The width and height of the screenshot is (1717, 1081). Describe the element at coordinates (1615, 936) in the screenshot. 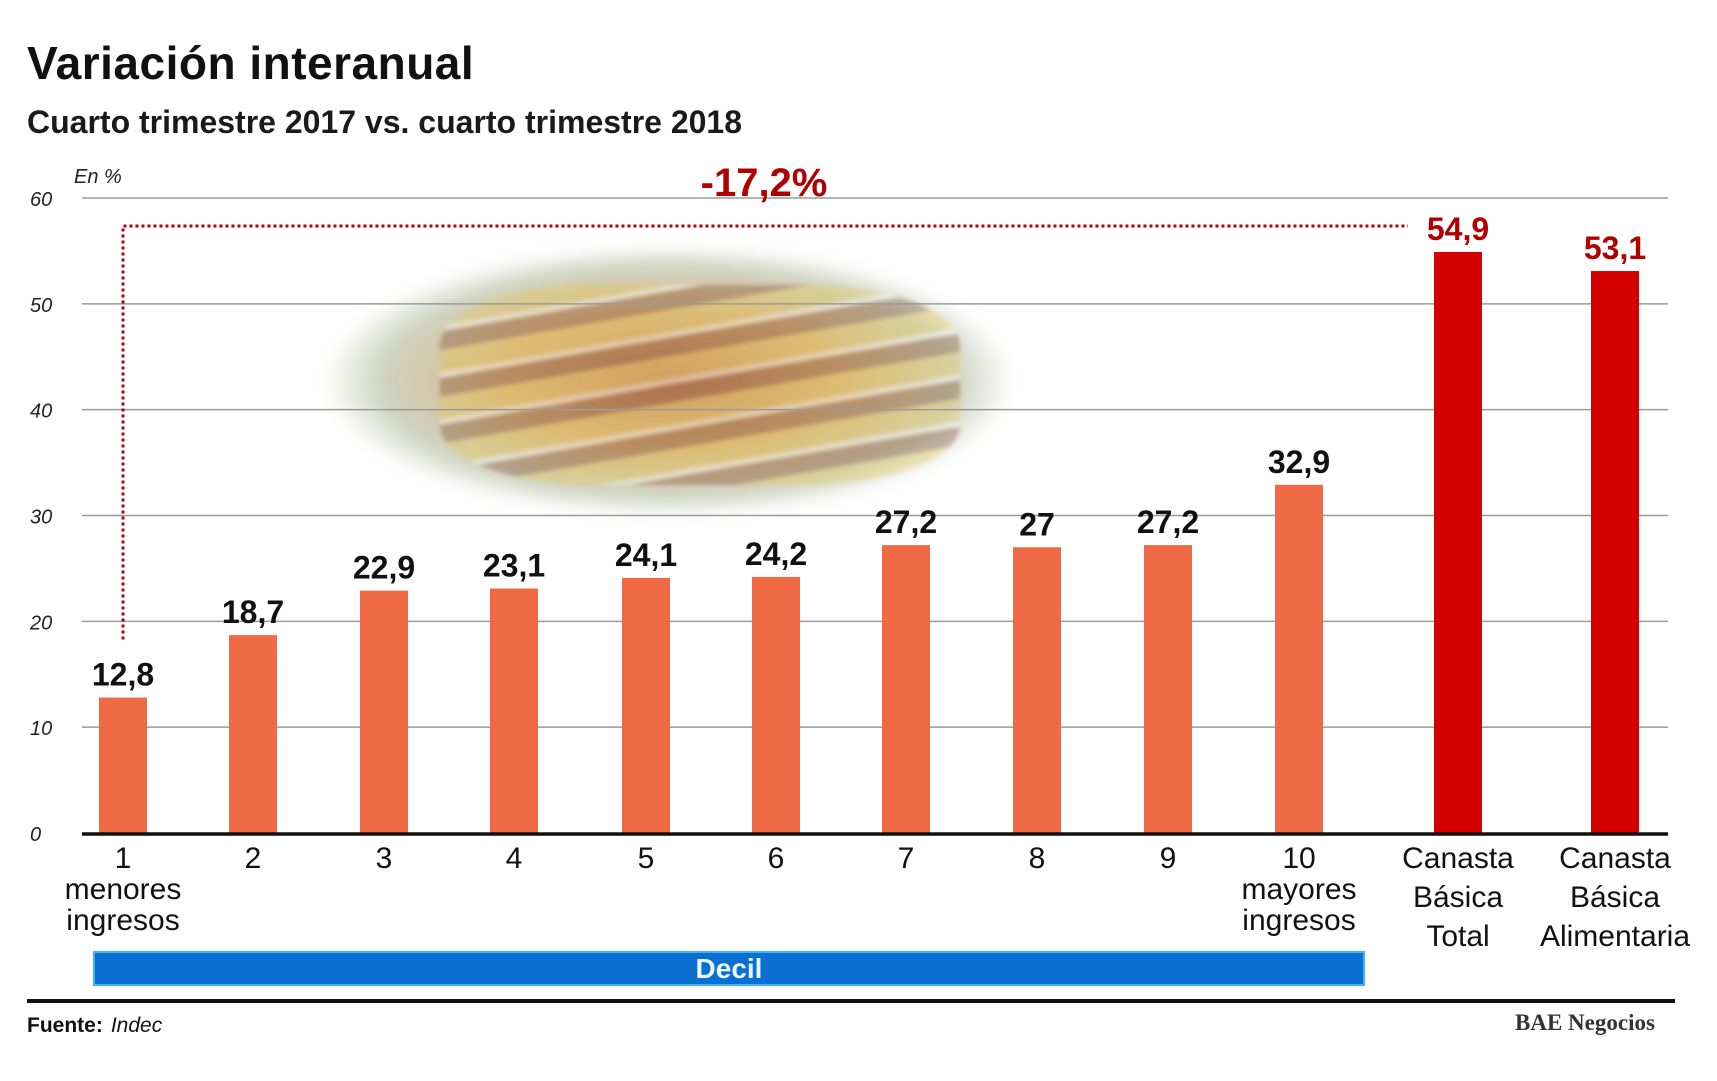

I see `x-tick-label: Alimentaria` at that location.